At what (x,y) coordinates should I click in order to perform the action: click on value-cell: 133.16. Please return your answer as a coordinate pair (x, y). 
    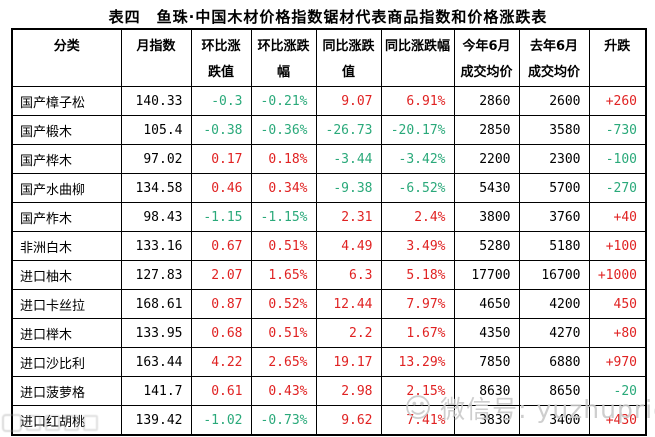
    Looking at the image, I should click on (156, 246).